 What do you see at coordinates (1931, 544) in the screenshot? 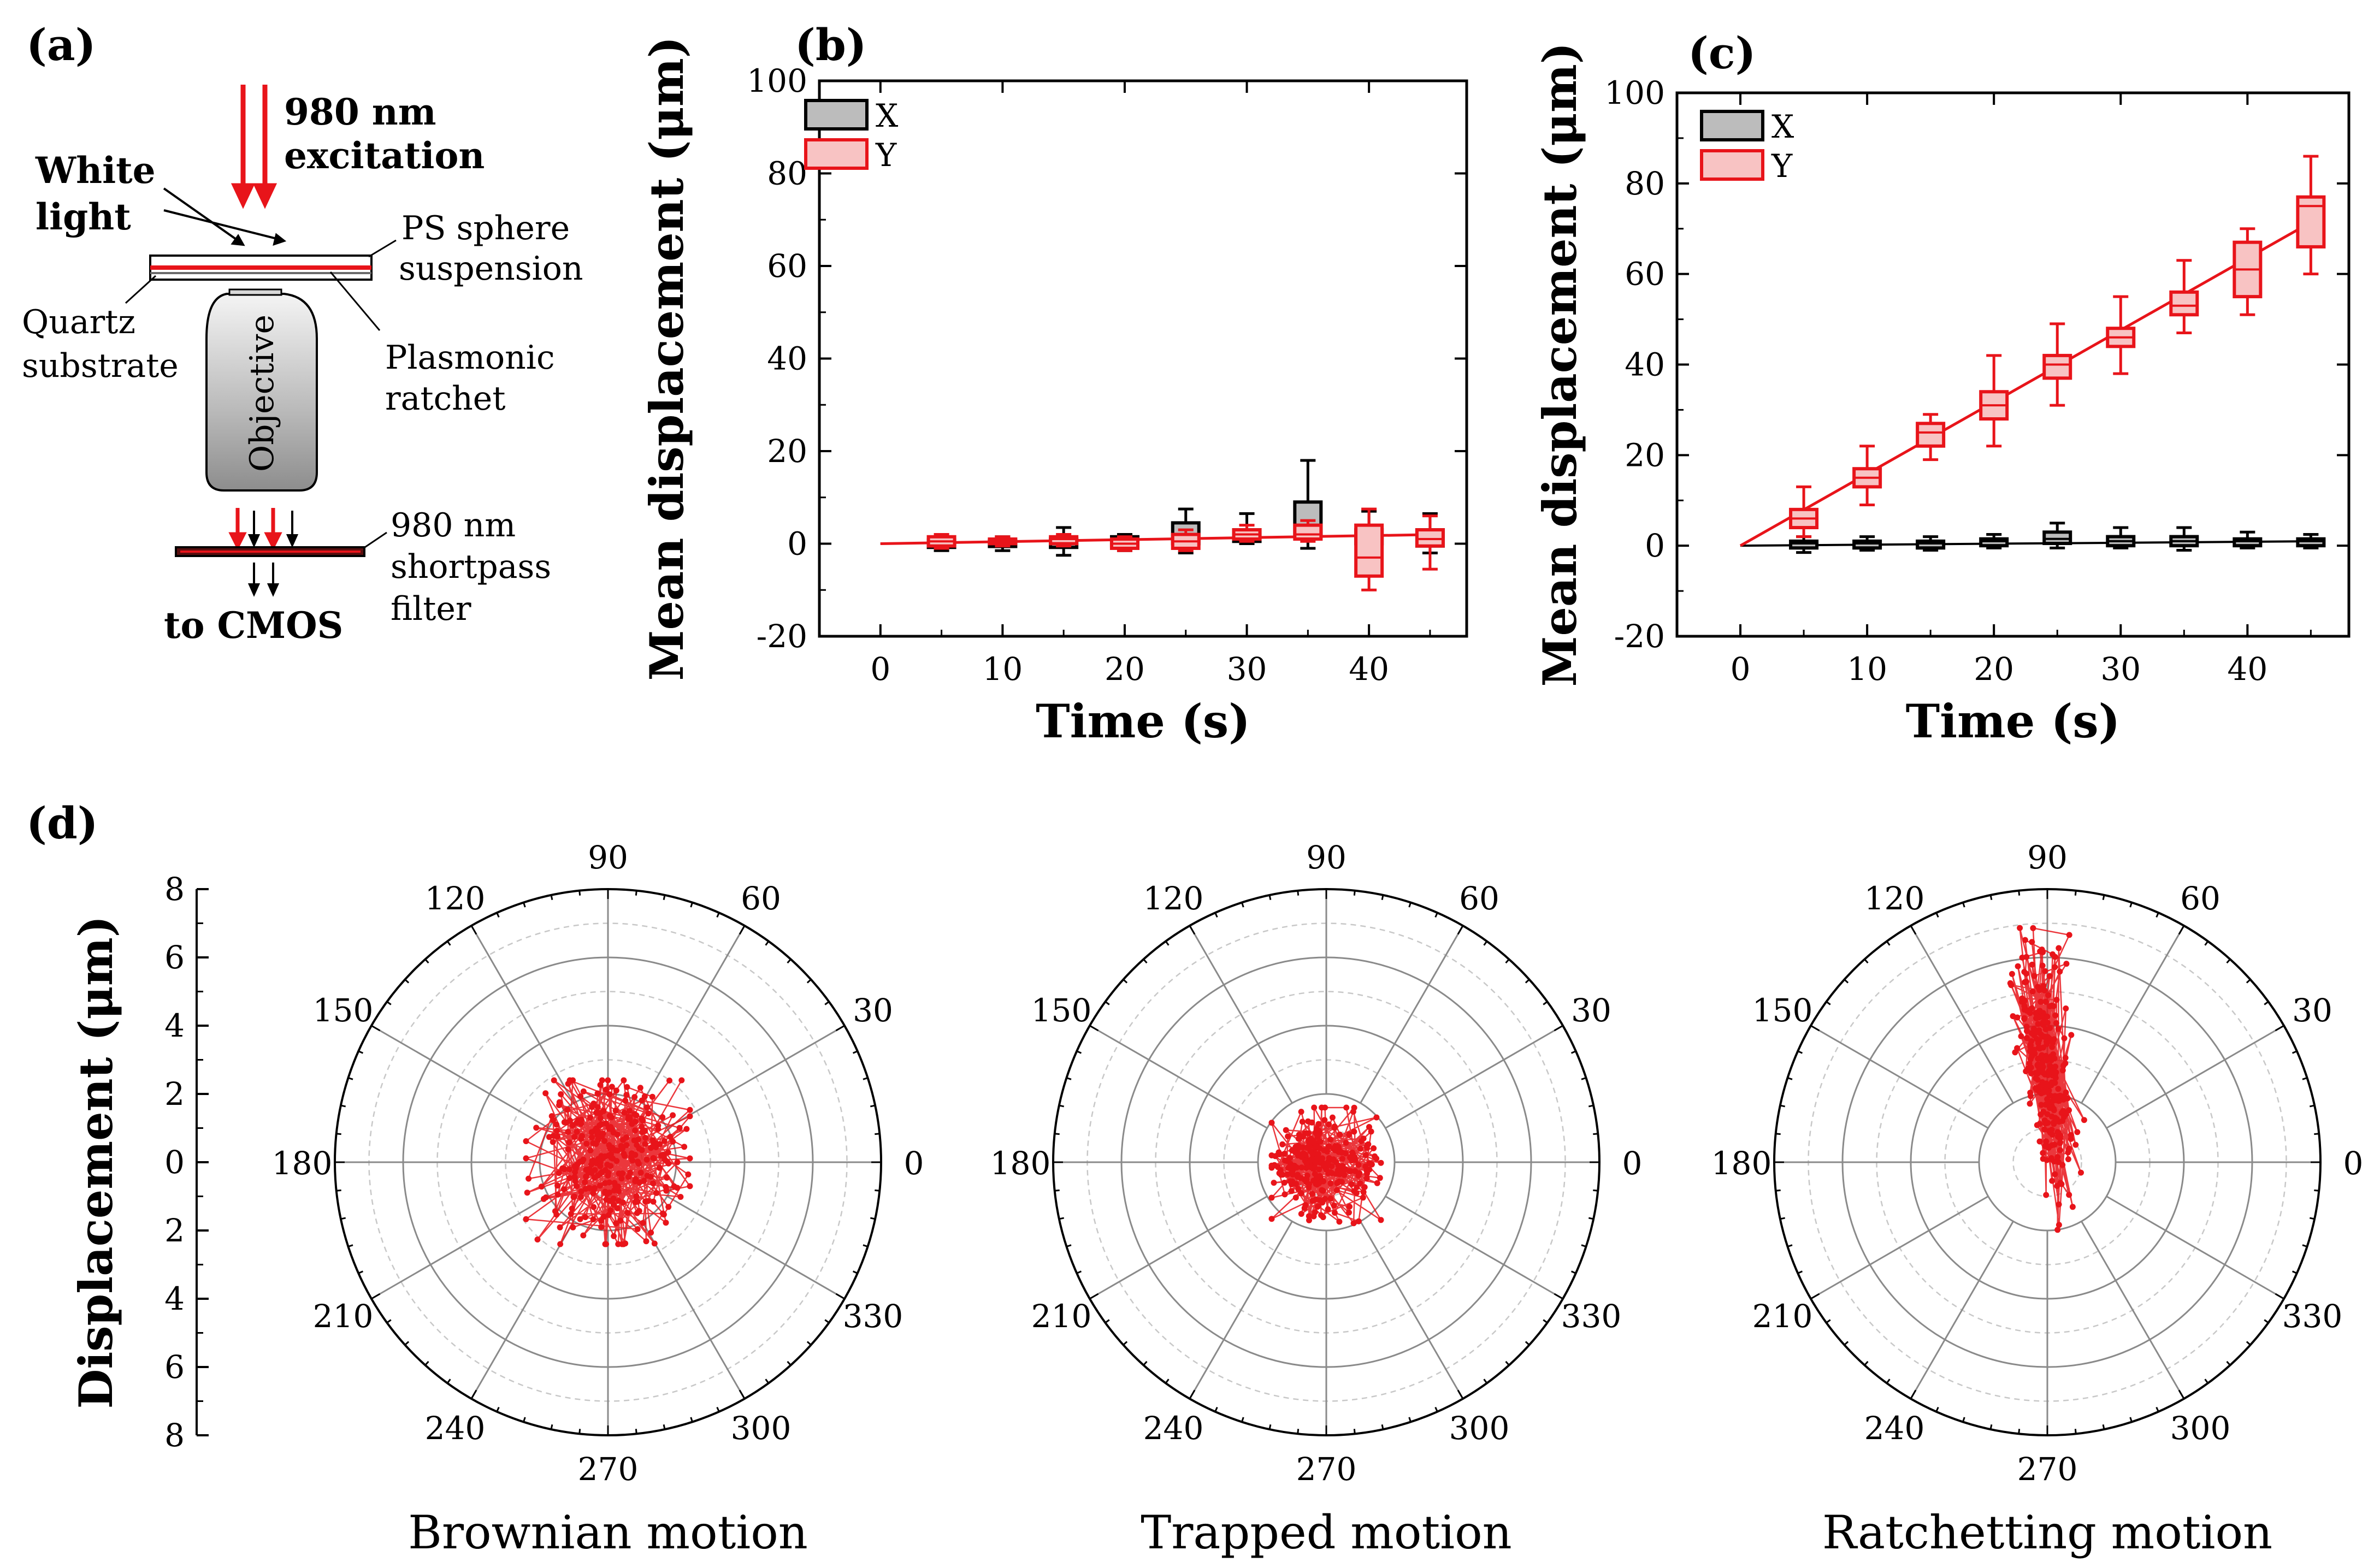
I see `box-body` at bounding box center [1931, 544].